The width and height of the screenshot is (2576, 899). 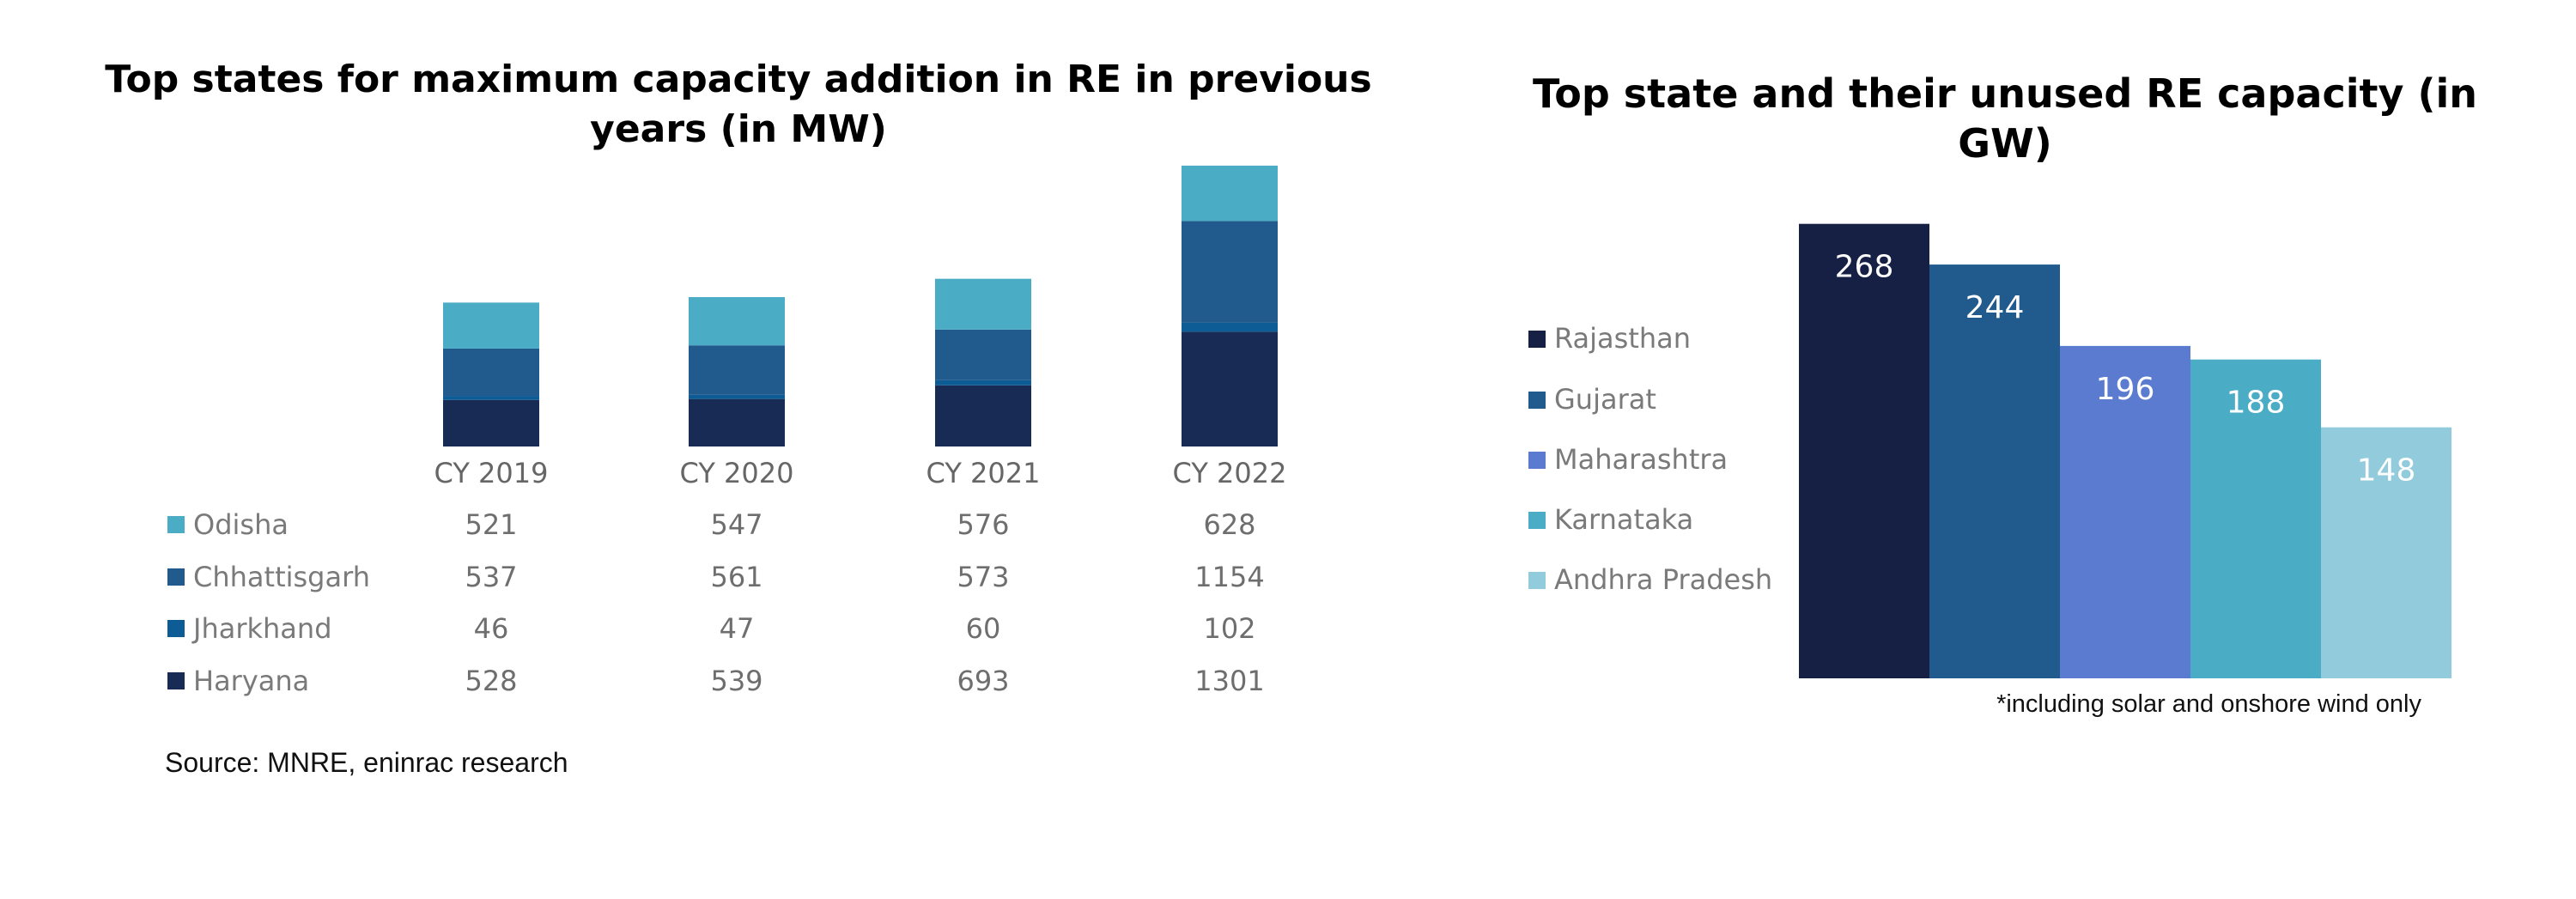 What do you see at coordinates (983, 681) in the screenshot?
I see `table-cell-haryana-cy-2021: 693` at bounding box center [983, 681].